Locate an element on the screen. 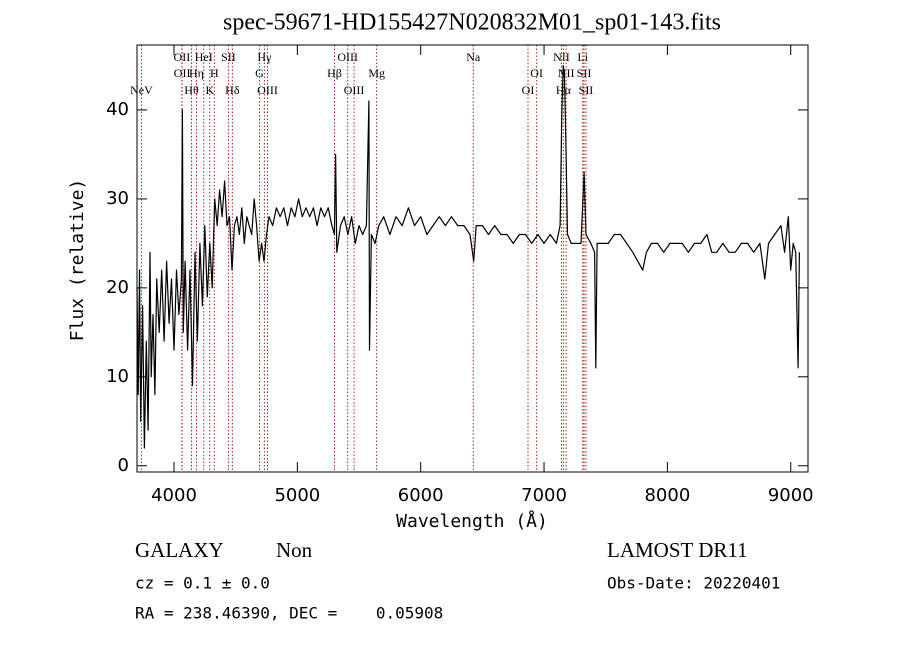 Image resolution: width=900 pixels, height=649 pixels. object-class: GALAXY is located at coordinates (179, 550).